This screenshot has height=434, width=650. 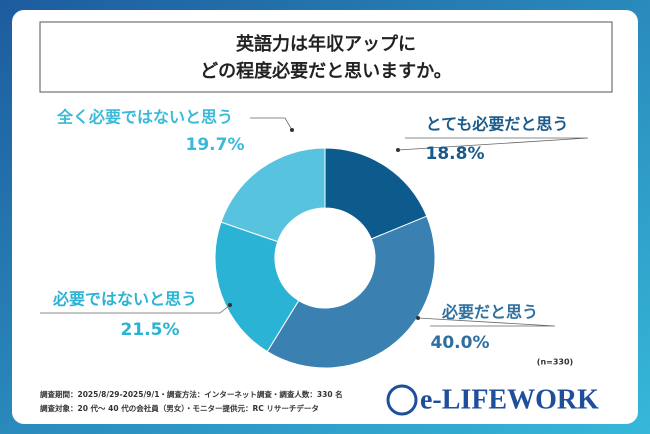 What do you see at coordinates (326, 71) in the screenshot?
I see `chart-title: どの程度必要だと思いますか。` at bounding box center [326, 71].